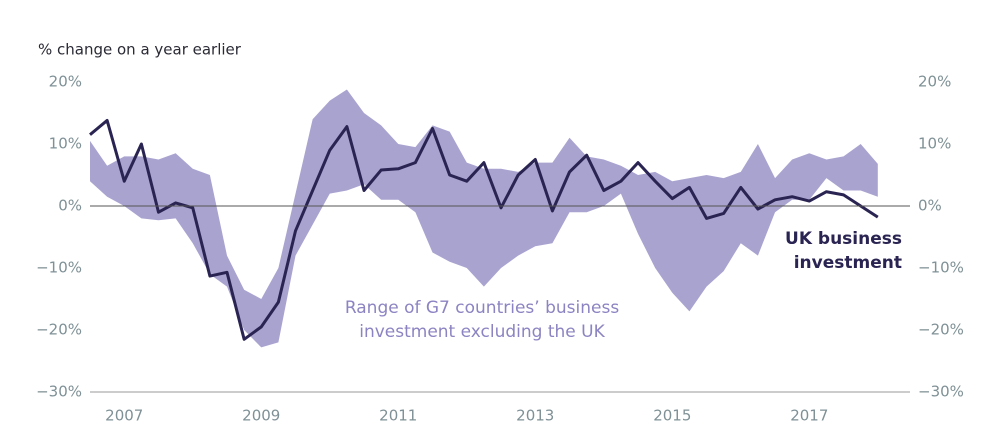 This screenshot has height=446, width=981. What do you see at coordinates (809, 416) in the screenshot?
I see `x-tick-label: 2017` at bounding box center [809, 416].